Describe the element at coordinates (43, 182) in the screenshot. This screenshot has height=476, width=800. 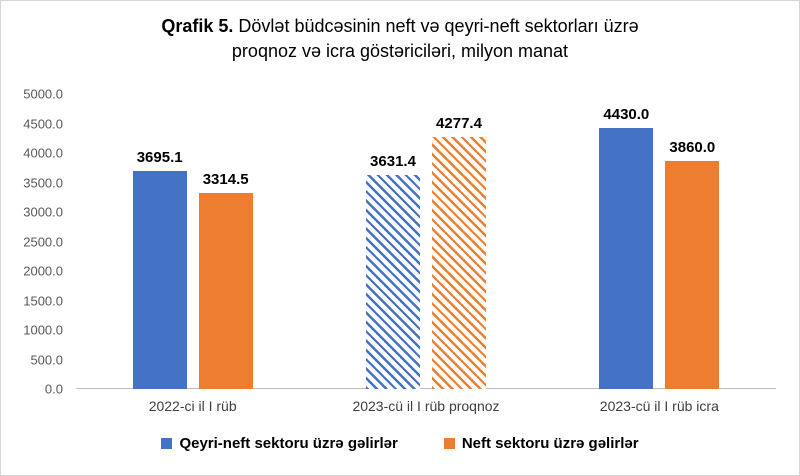
I see `y-axis-tick-label: 3500.0` at that location.